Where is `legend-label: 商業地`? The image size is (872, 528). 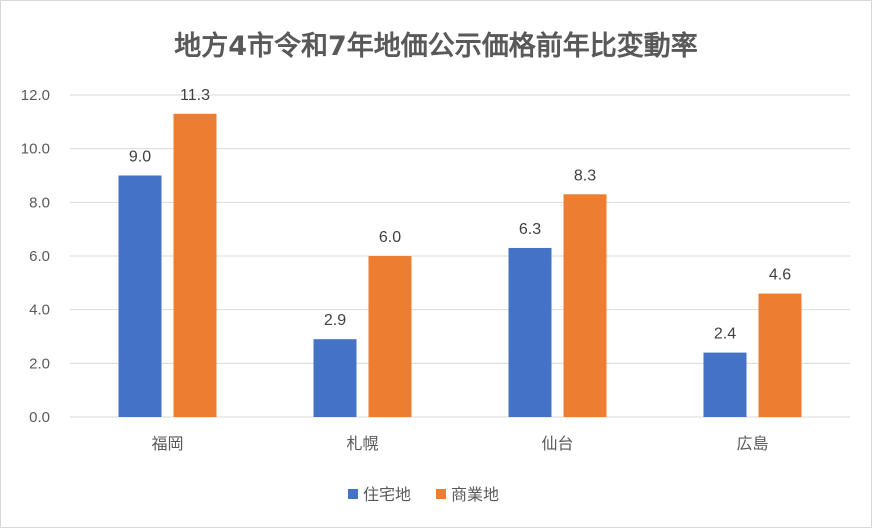
legend-label: 商業地 is located at coordinates (475, 494).